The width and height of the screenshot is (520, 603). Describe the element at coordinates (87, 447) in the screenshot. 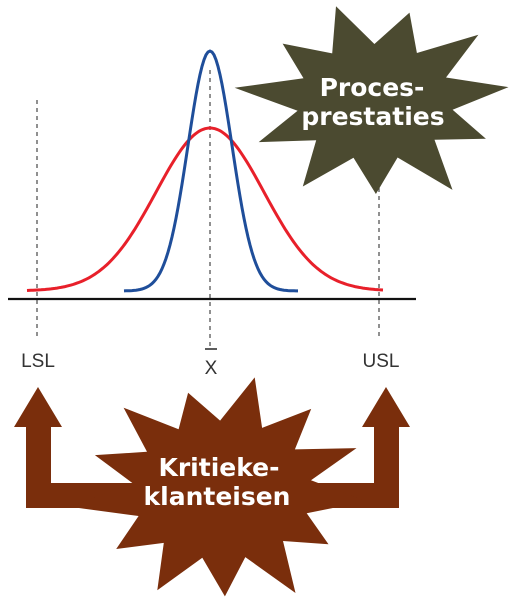

I see `left-arrow-up-icon` at that location.